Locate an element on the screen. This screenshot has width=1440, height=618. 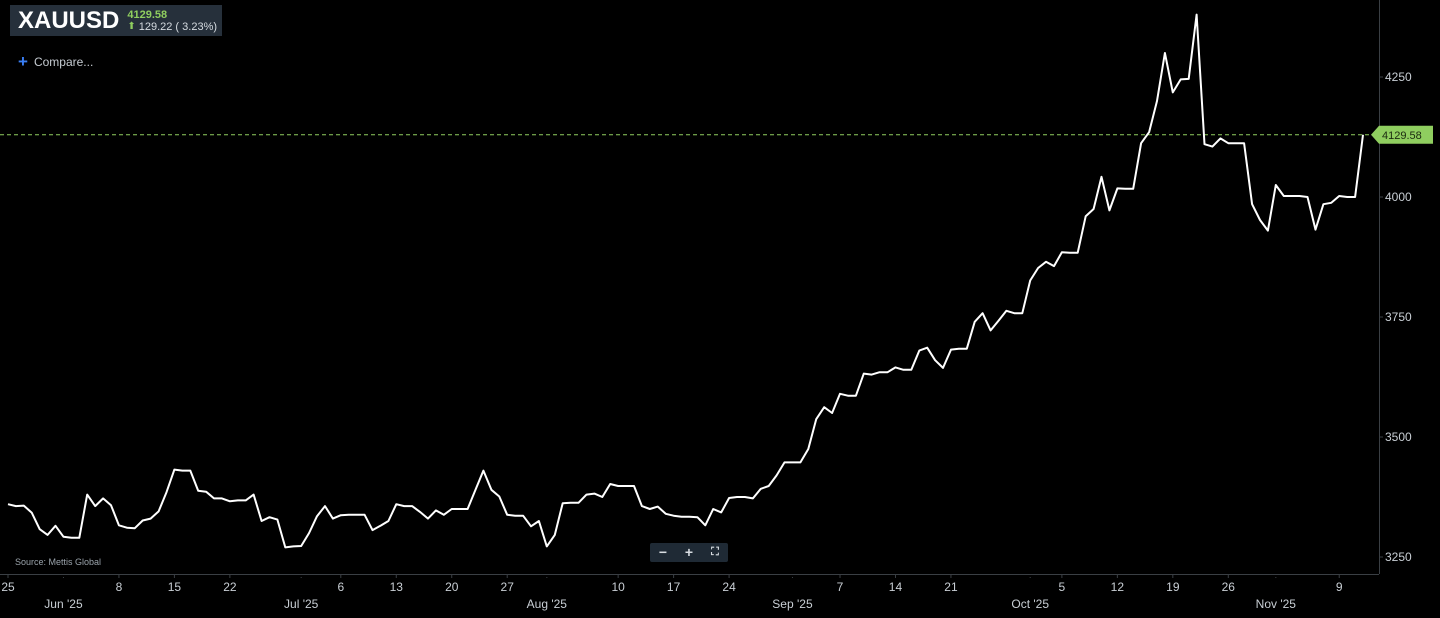
y-axis: 3250 3500 3750 4000 4250 is located at coordinates (1395, 317).